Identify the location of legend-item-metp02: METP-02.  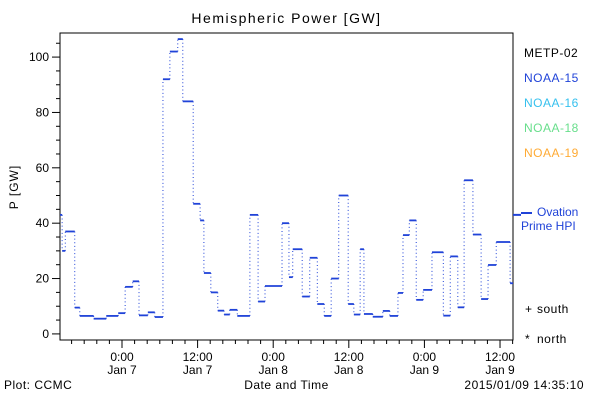
(551, 53).